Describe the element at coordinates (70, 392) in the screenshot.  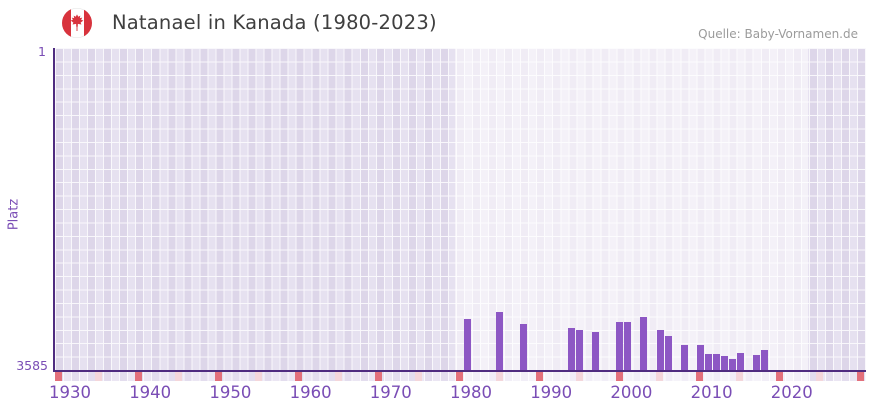
I see `x-tick-label-1930: 1930` at that location.